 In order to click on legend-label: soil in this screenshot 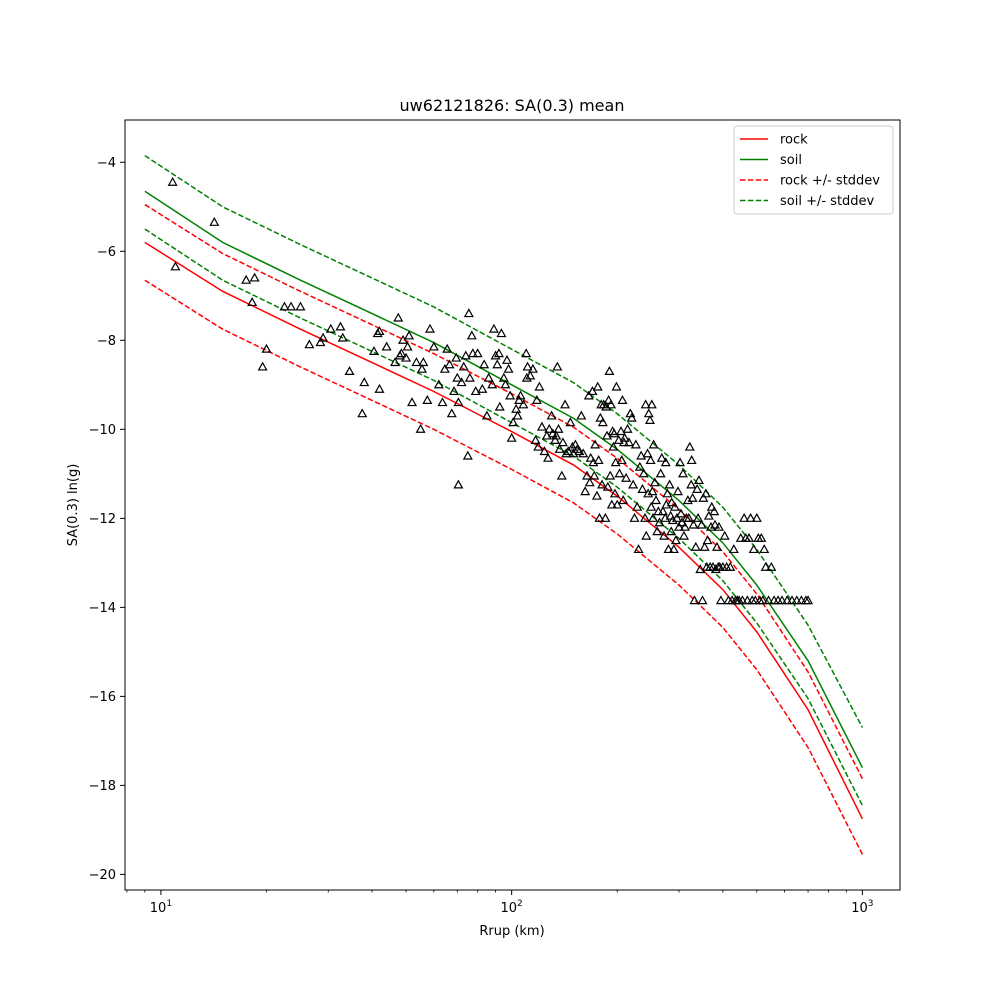, I will do `click(791, 160)`.